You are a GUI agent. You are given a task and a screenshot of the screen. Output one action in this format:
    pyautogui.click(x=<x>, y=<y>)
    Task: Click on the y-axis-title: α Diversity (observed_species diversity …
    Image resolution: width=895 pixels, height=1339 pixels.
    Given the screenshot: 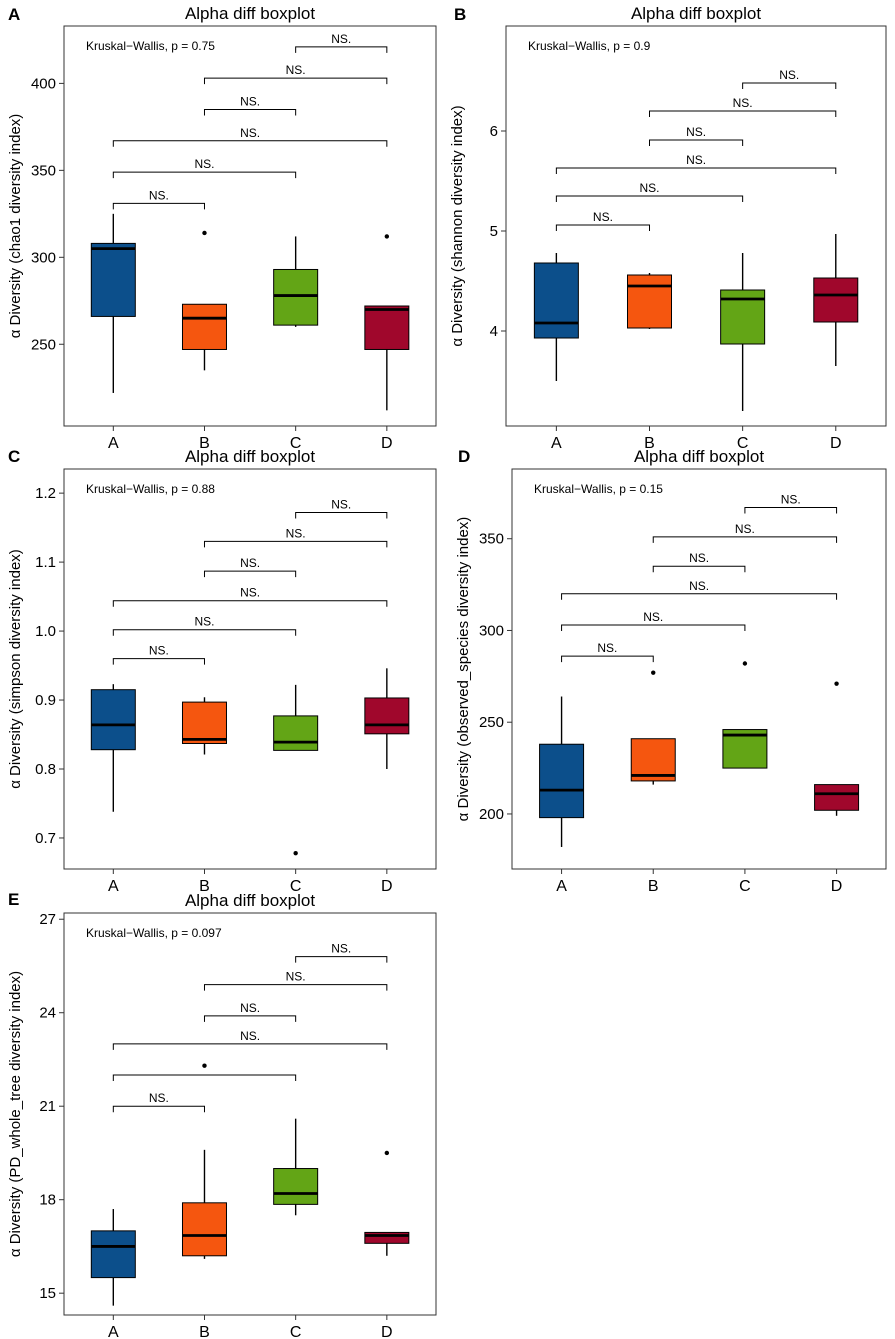 What is the action you would take?
    pyautogui.click(x=463, y=669)
    